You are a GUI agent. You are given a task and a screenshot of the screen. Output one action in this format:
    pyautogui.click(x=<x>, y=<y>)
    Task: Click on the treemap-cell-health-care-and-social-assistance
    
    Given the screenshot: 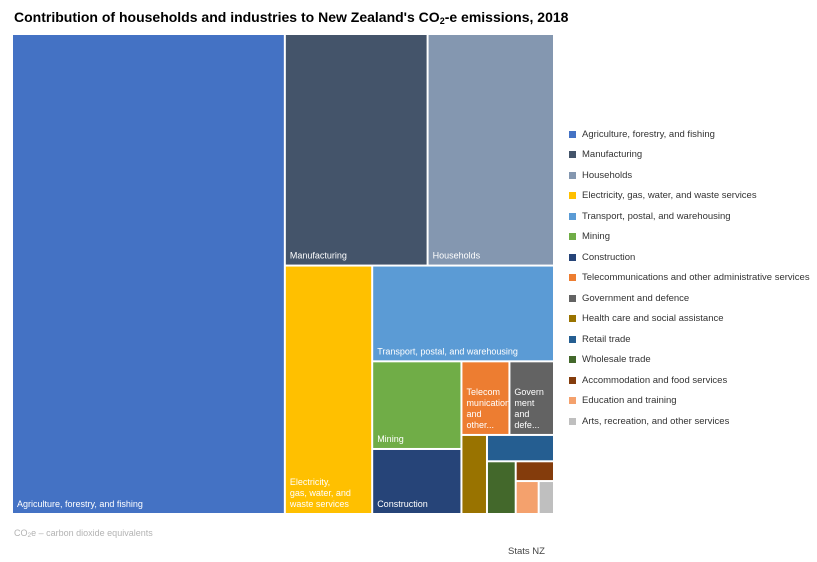 What is the action you would take?
    pyautogui.click(x=474, y=474)
    